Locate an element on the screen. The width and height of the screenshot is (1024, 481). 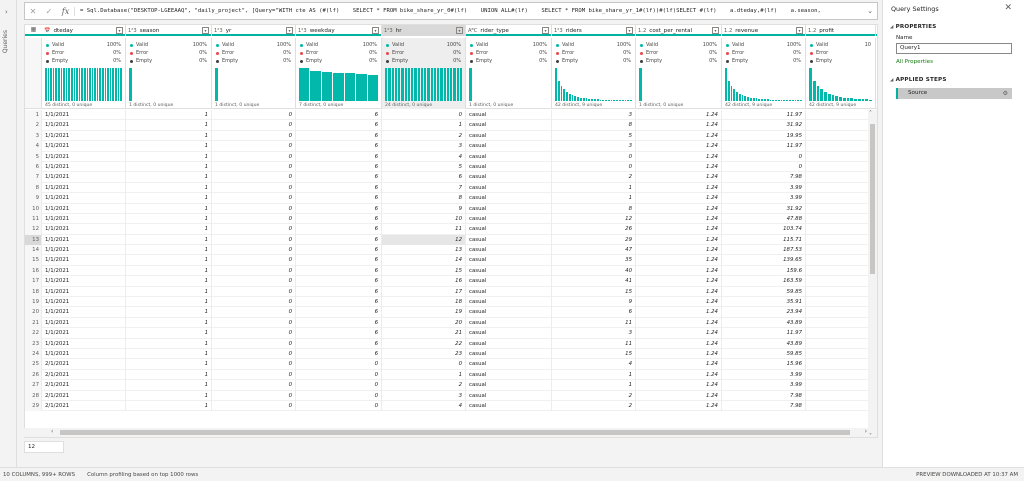
table-cell: 47.88 is located at coordinates (764, 219).